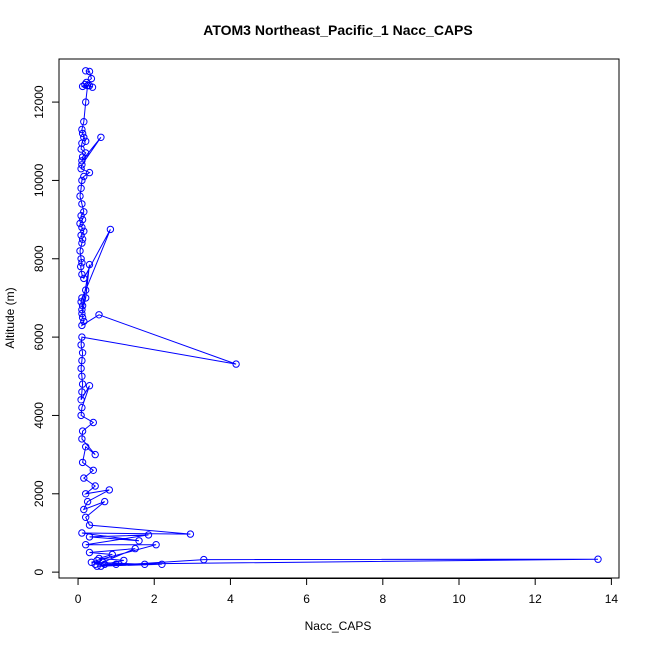 This screenshot has width=650, height=650. What do you see at coordinates (39, 336) in the screenshot?
I see `y-tick-label: 6000` at bounding box center [39, 336].